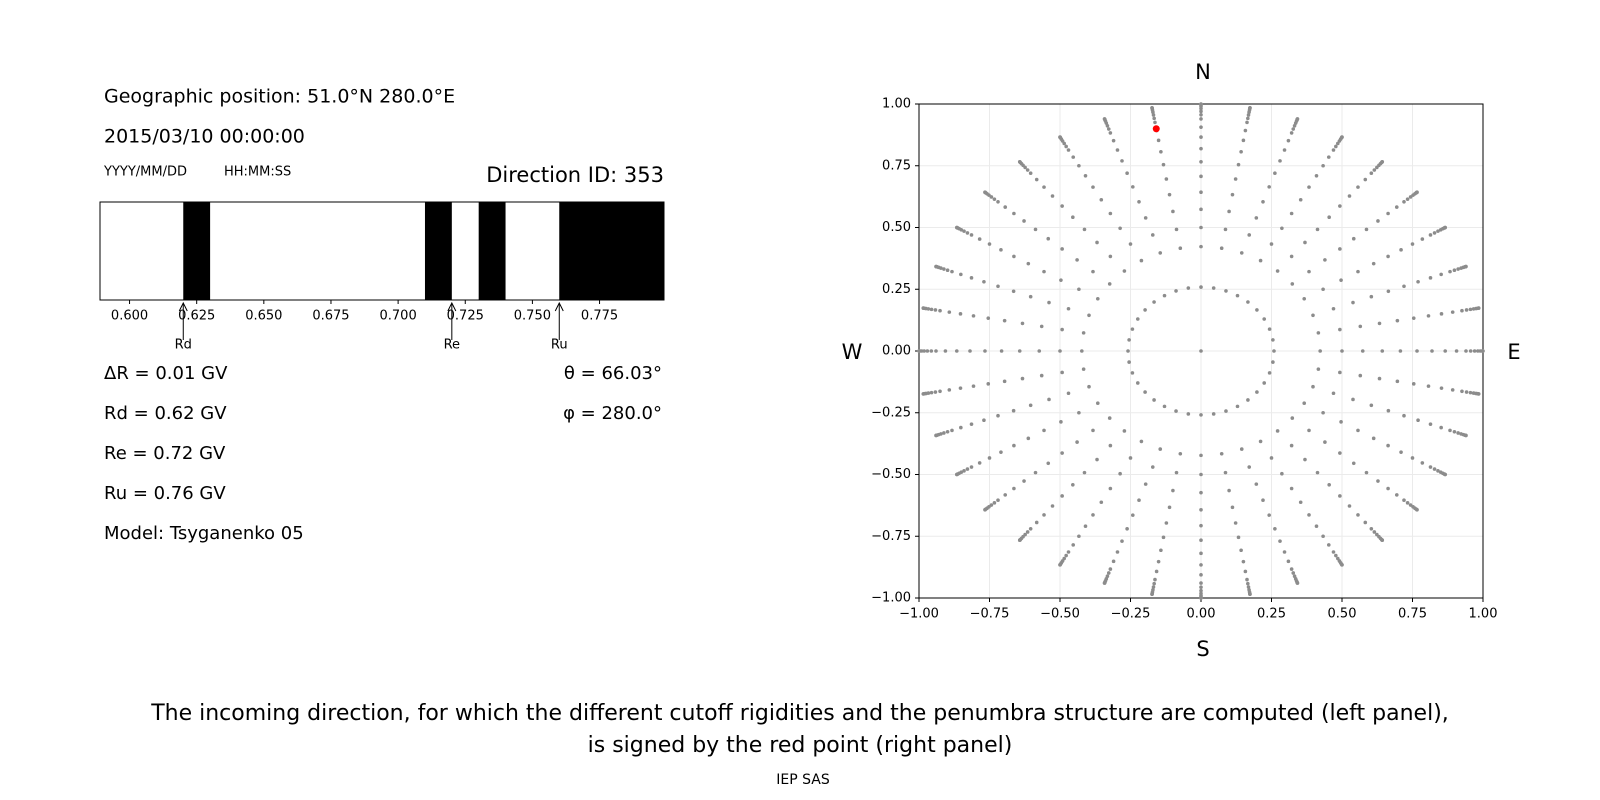 The image size is (1600, 800). Describe the element at coordinates (800, 745) in the screenshot. I see `caption-line: is signed by the red point (right panel)` at that location.